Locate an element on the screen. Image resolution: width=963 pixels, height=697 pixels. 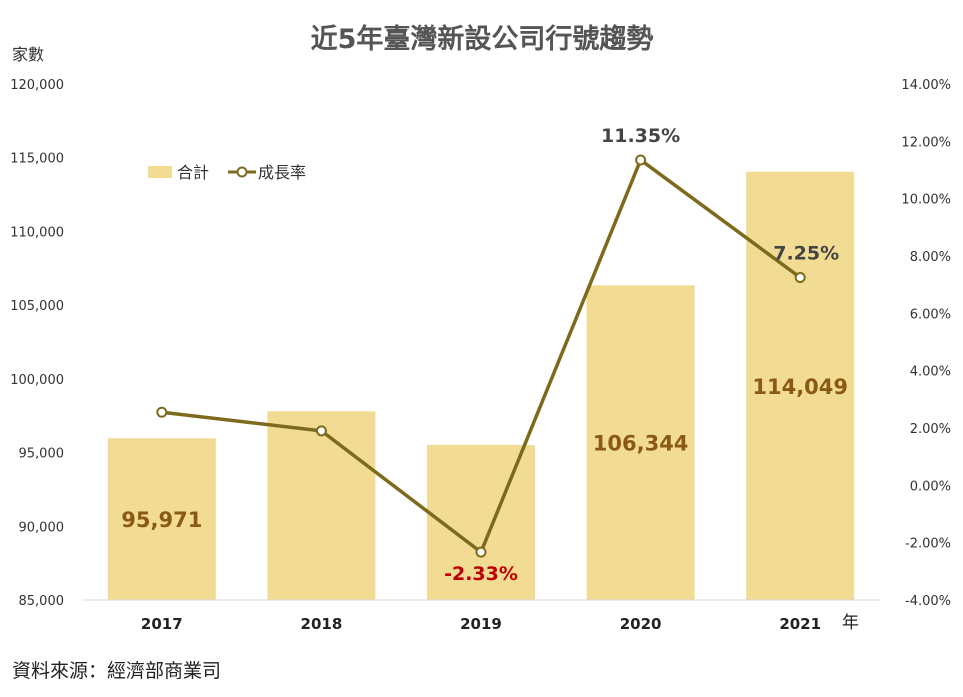
right-tick-label: -2.00% is located at coordinates (928, 544).